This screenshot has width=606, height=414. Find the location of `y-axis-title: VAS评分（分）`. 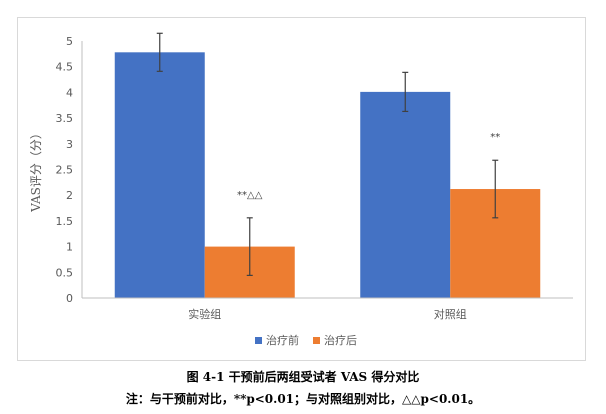

y-axis-title: VAS评分（分） is located at coordinates (36, 170).